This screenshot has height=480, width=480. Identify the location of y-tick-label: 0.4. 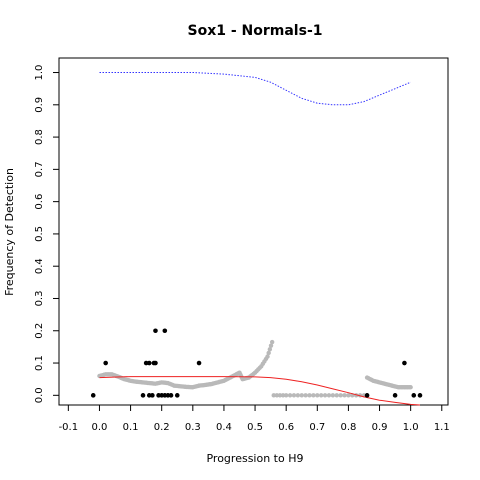
(39, 266).